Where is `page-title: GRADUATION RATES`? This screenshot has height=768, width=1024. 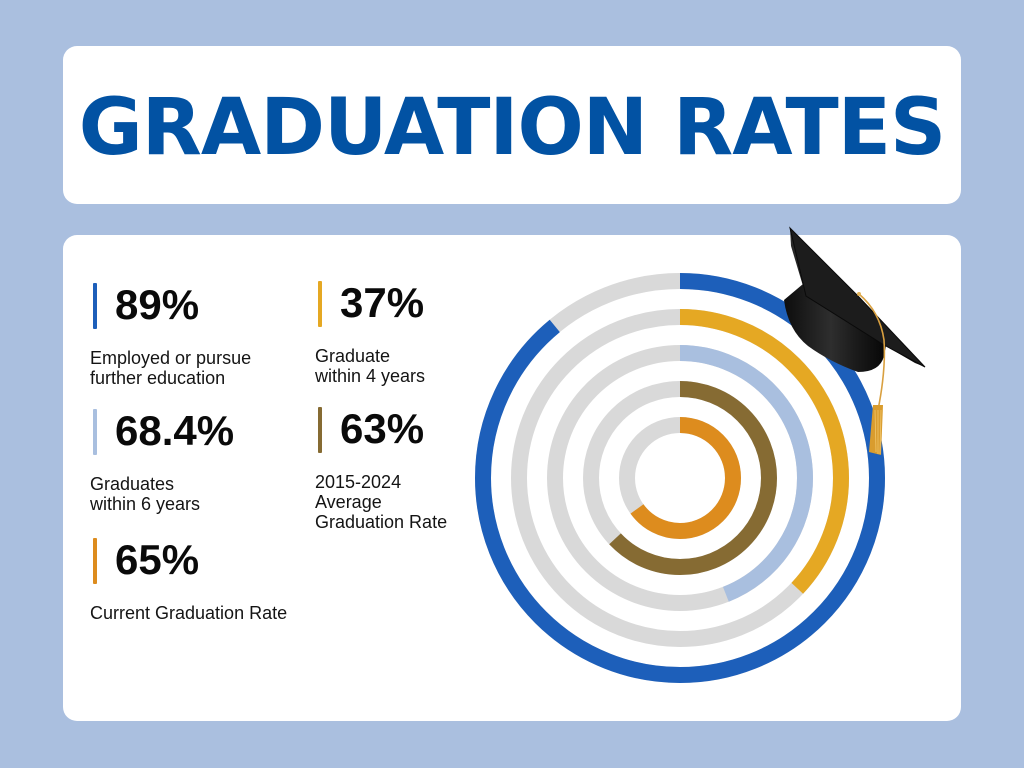
page-title: GRADUATION RATES is located at coordinates (512, 128).